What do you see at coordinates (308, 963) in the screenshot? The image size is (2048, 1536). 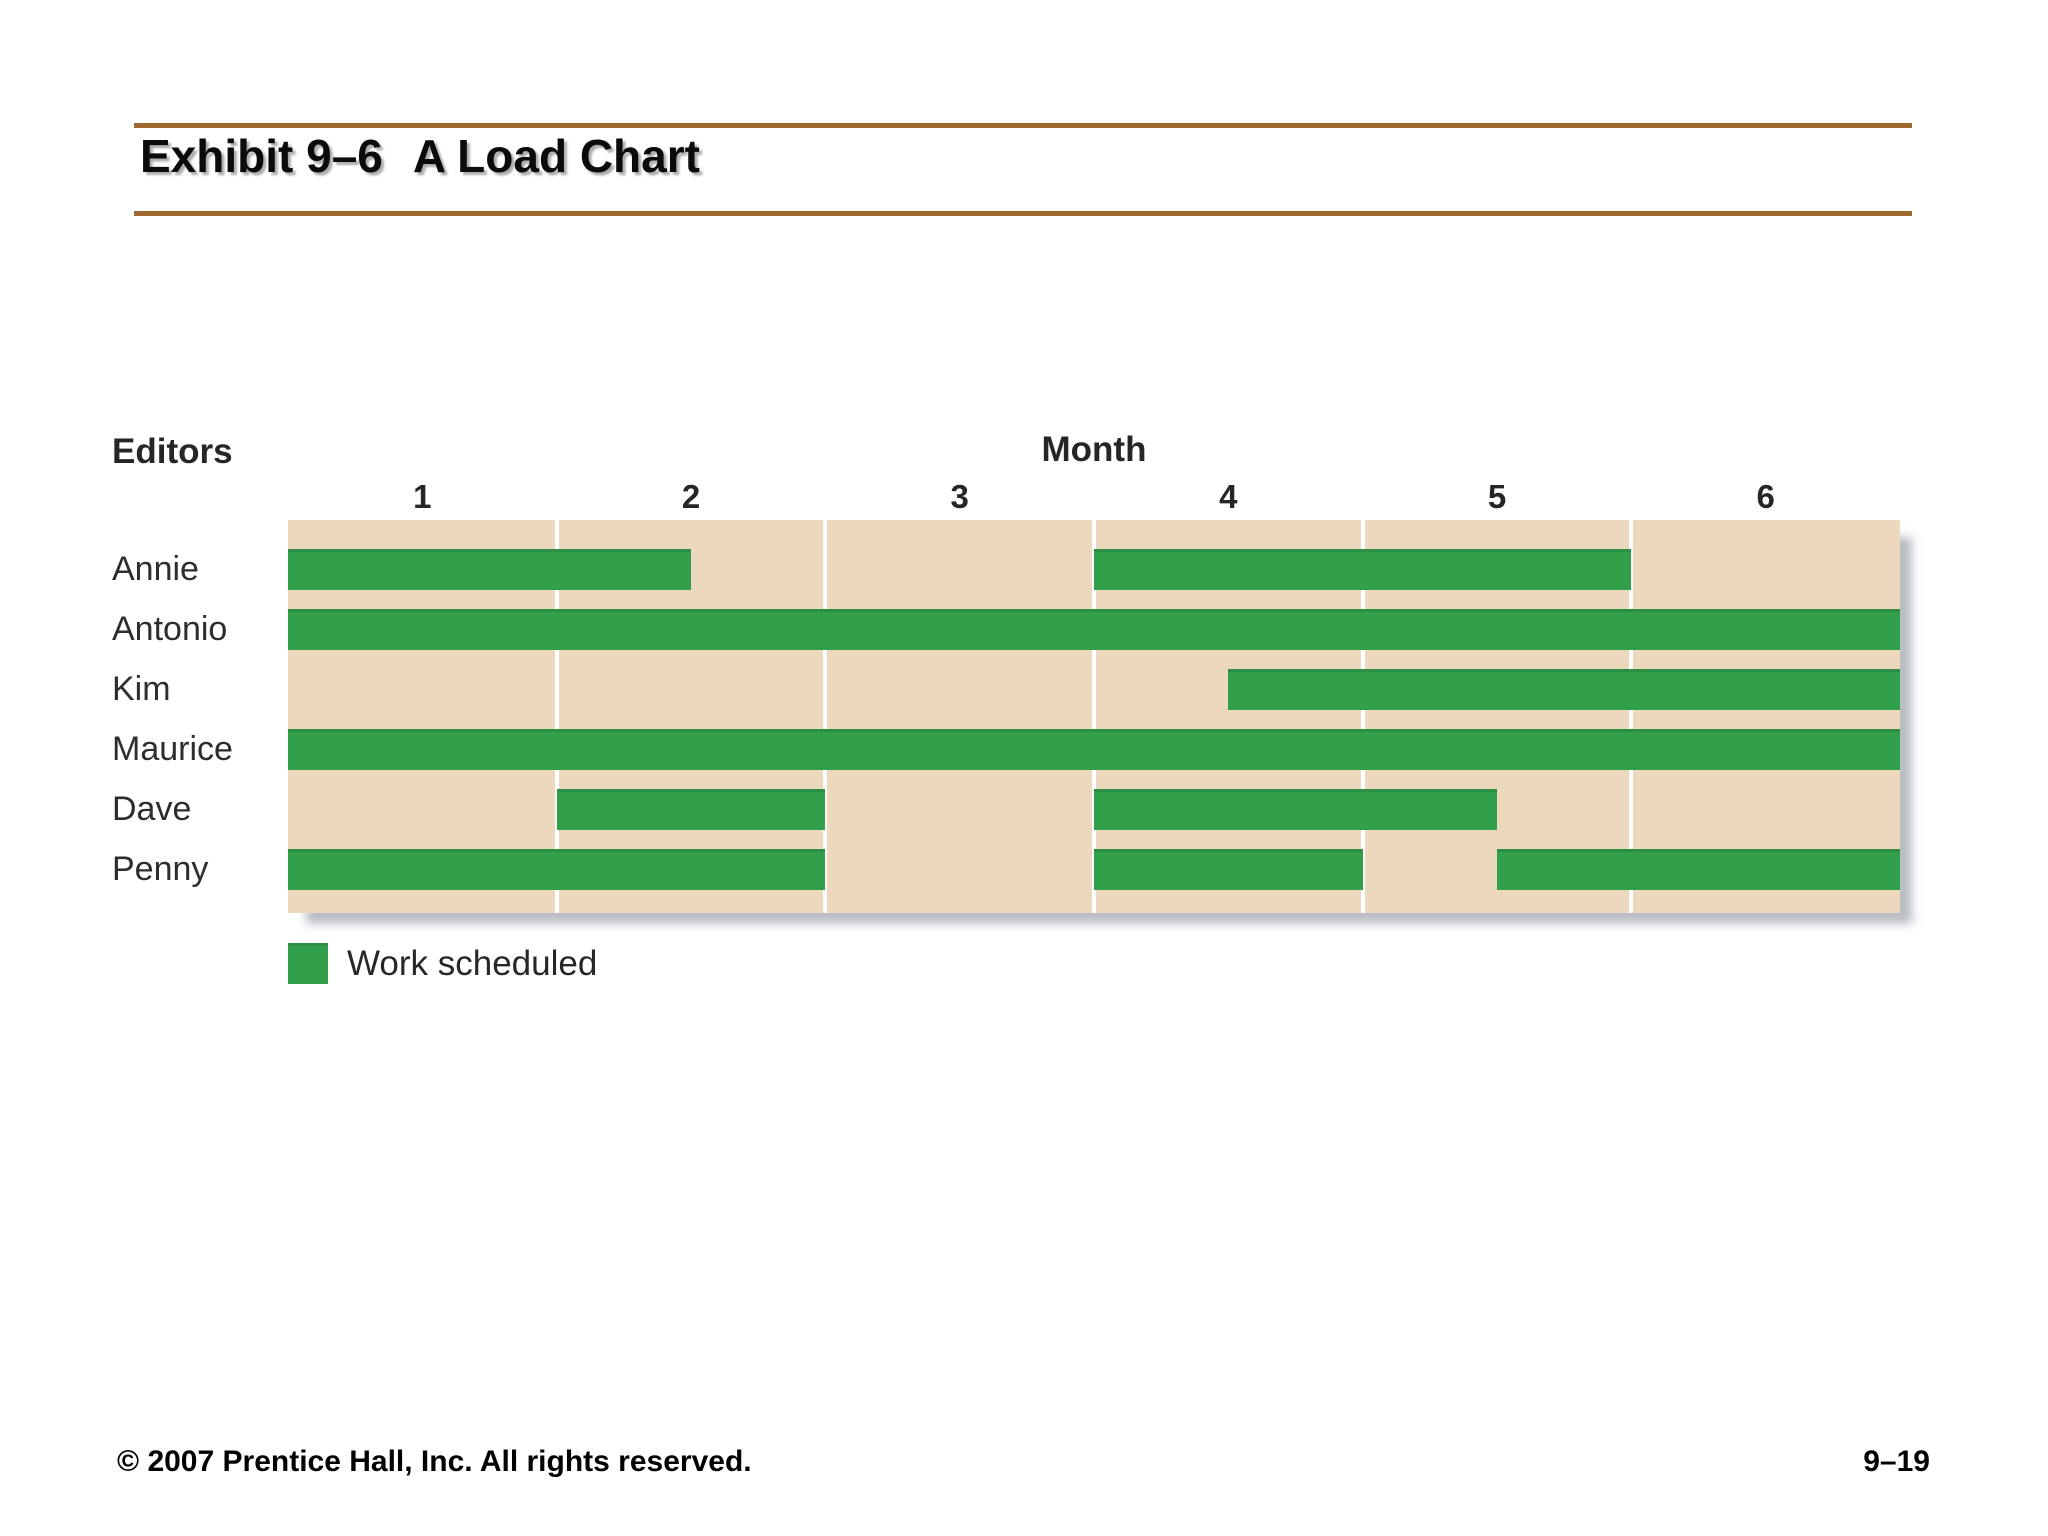 I see `legend-swatch` at bounding box center [308, 963].